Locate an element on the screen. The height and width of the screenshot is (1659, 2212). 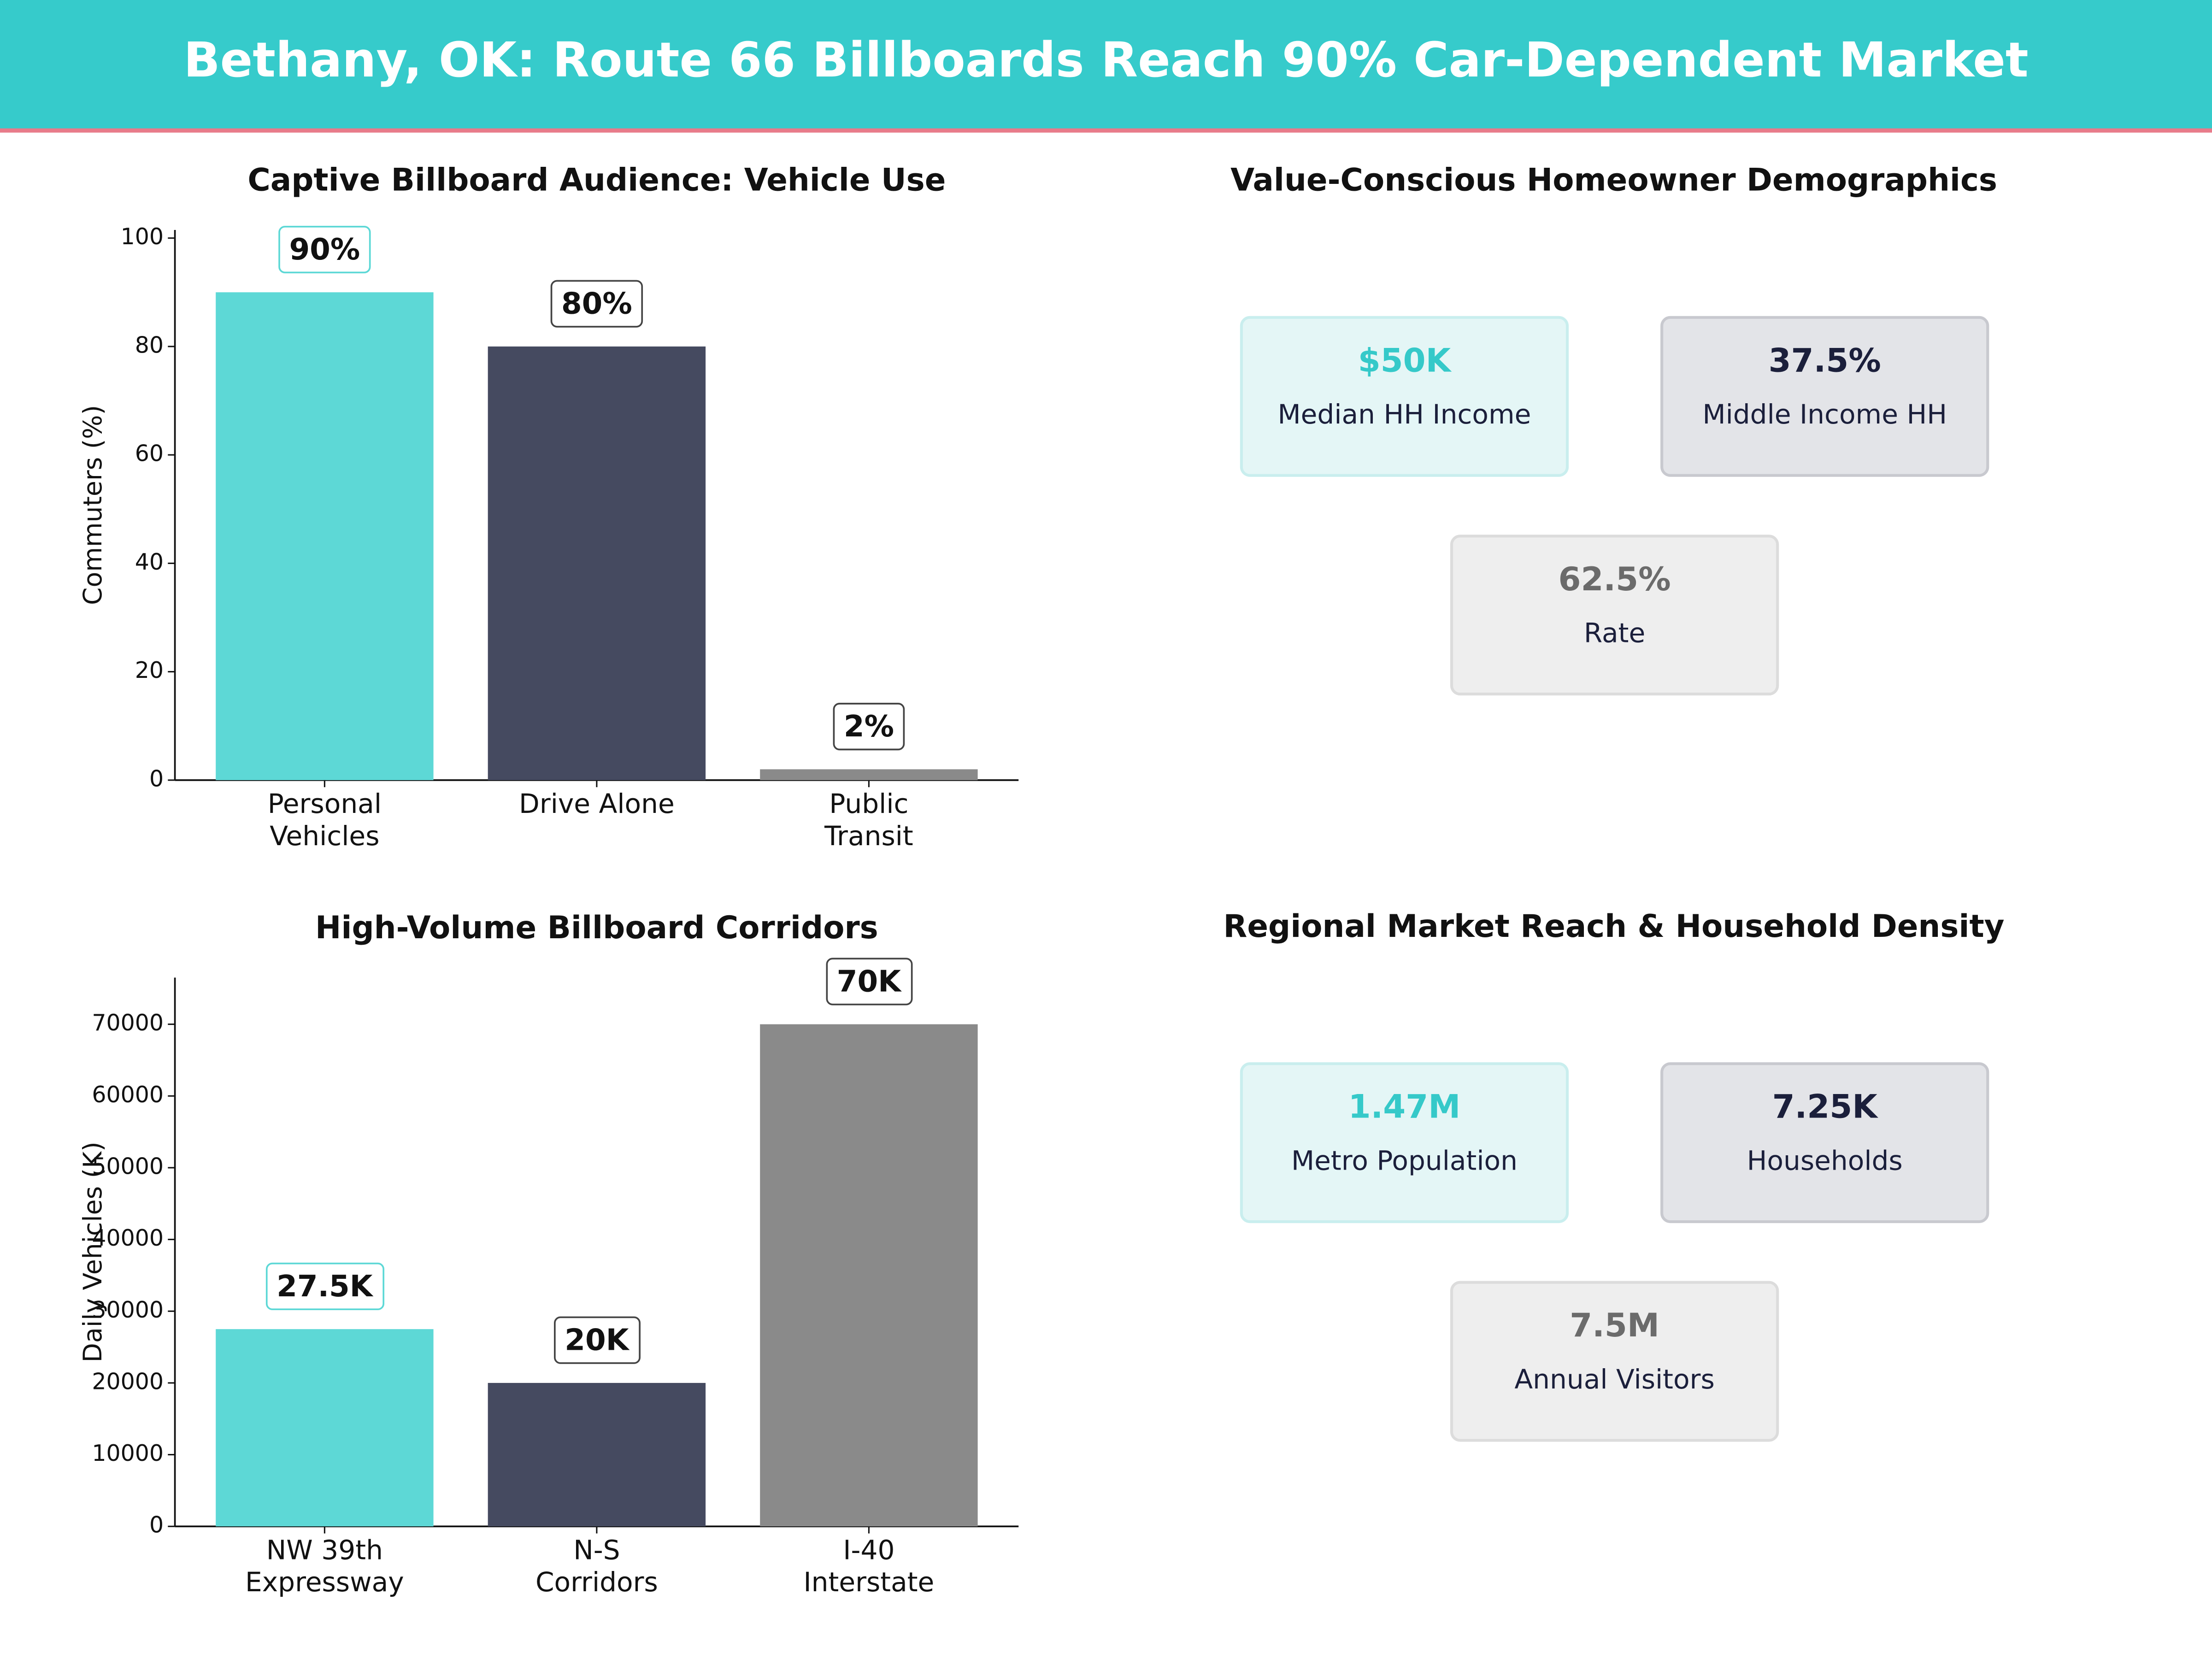
value-label: 20K is located at coordinates (597, 1340).